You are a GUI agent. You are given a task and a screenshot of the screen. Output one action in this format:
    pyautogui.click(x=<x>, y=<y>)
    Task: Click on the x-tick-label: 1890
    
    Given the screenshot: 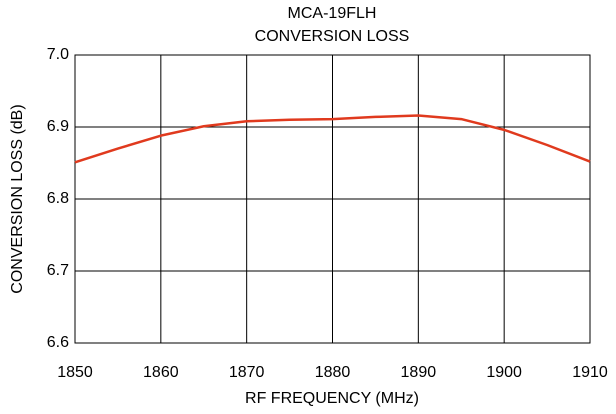 What is the action you would take?
    pyautogui.click(x=419, y=372)
    